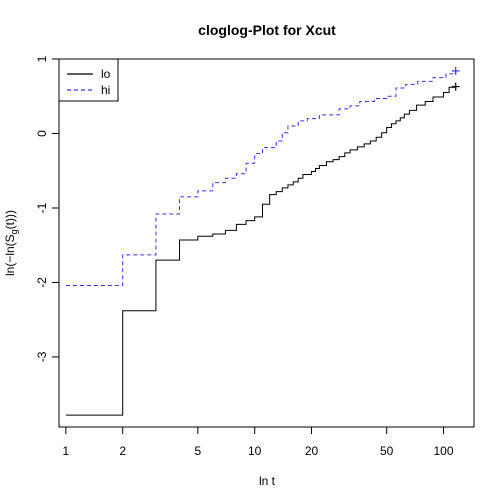 The height and width of the screenshot is (504, 504). I want to click on legend-label-hi: hi, so click(105, 90).